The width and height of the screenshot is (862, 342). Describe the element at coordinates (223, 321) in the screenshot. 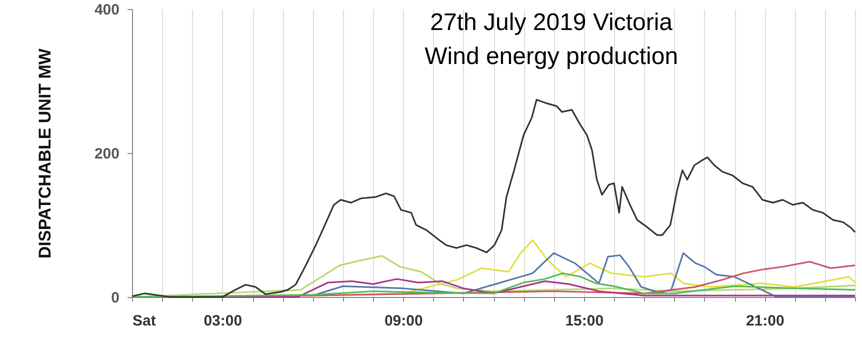

I see `x-tick-label: 03:00` at that location.